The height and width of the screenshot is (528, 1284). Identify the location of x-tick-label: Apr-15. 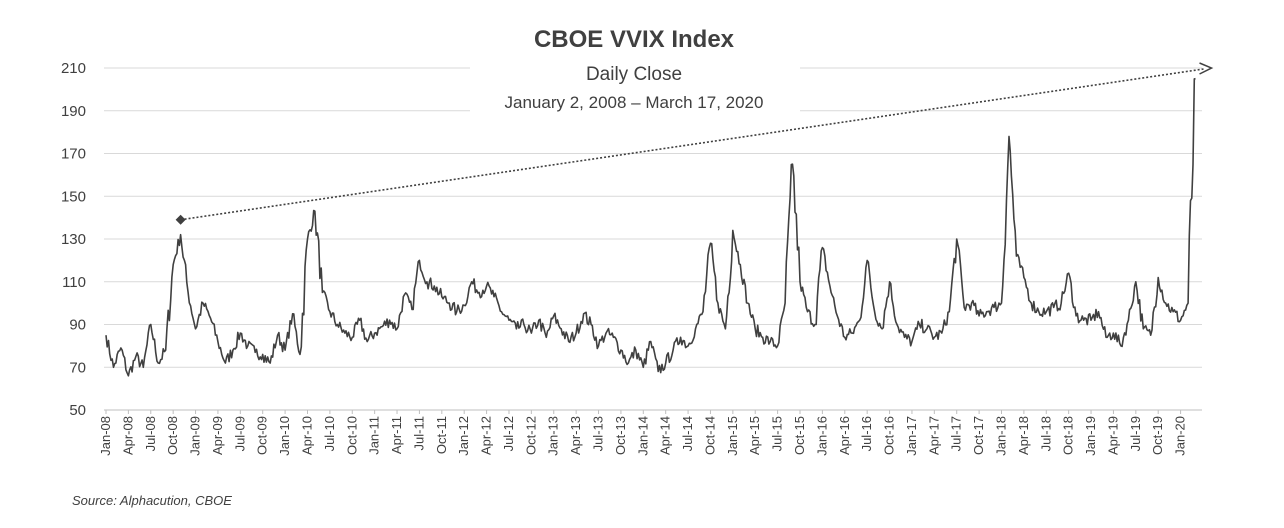
(754, 435).